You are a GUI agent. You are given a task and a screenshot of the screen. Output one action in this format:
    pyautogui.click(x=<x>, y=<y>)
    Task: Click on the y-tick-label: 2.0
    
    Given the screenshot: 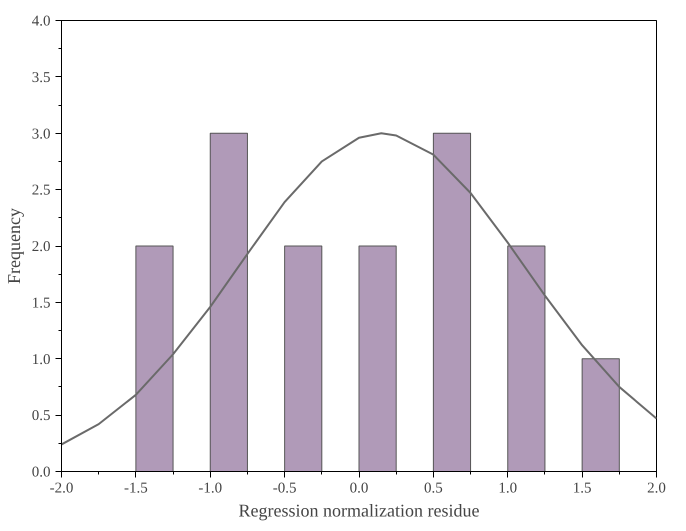 What is the action you would take?
    pyautogui.click(x=41, y=247)
    